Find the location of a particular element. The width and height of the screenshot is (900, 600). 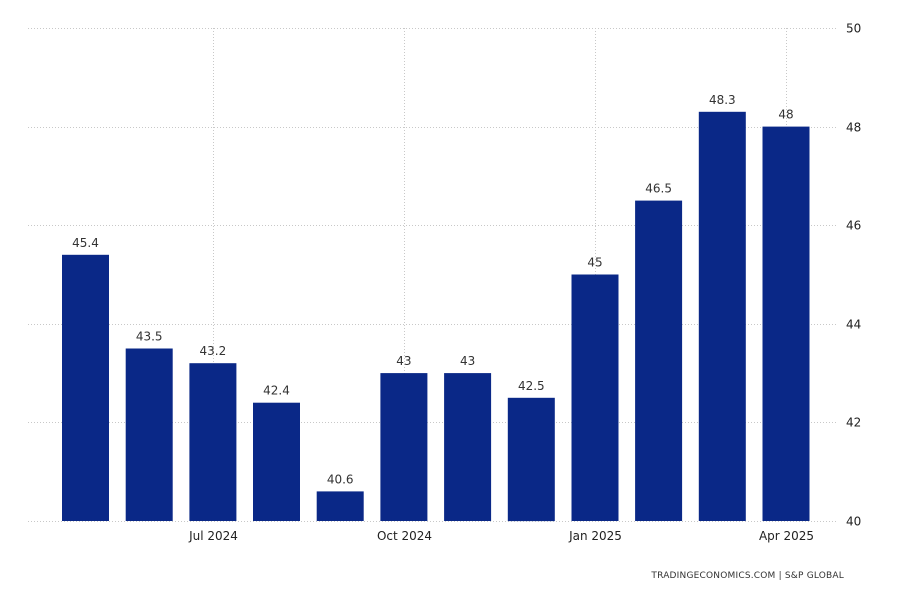

data-label-2024-11: 43 is located at coordinates (467, 361).